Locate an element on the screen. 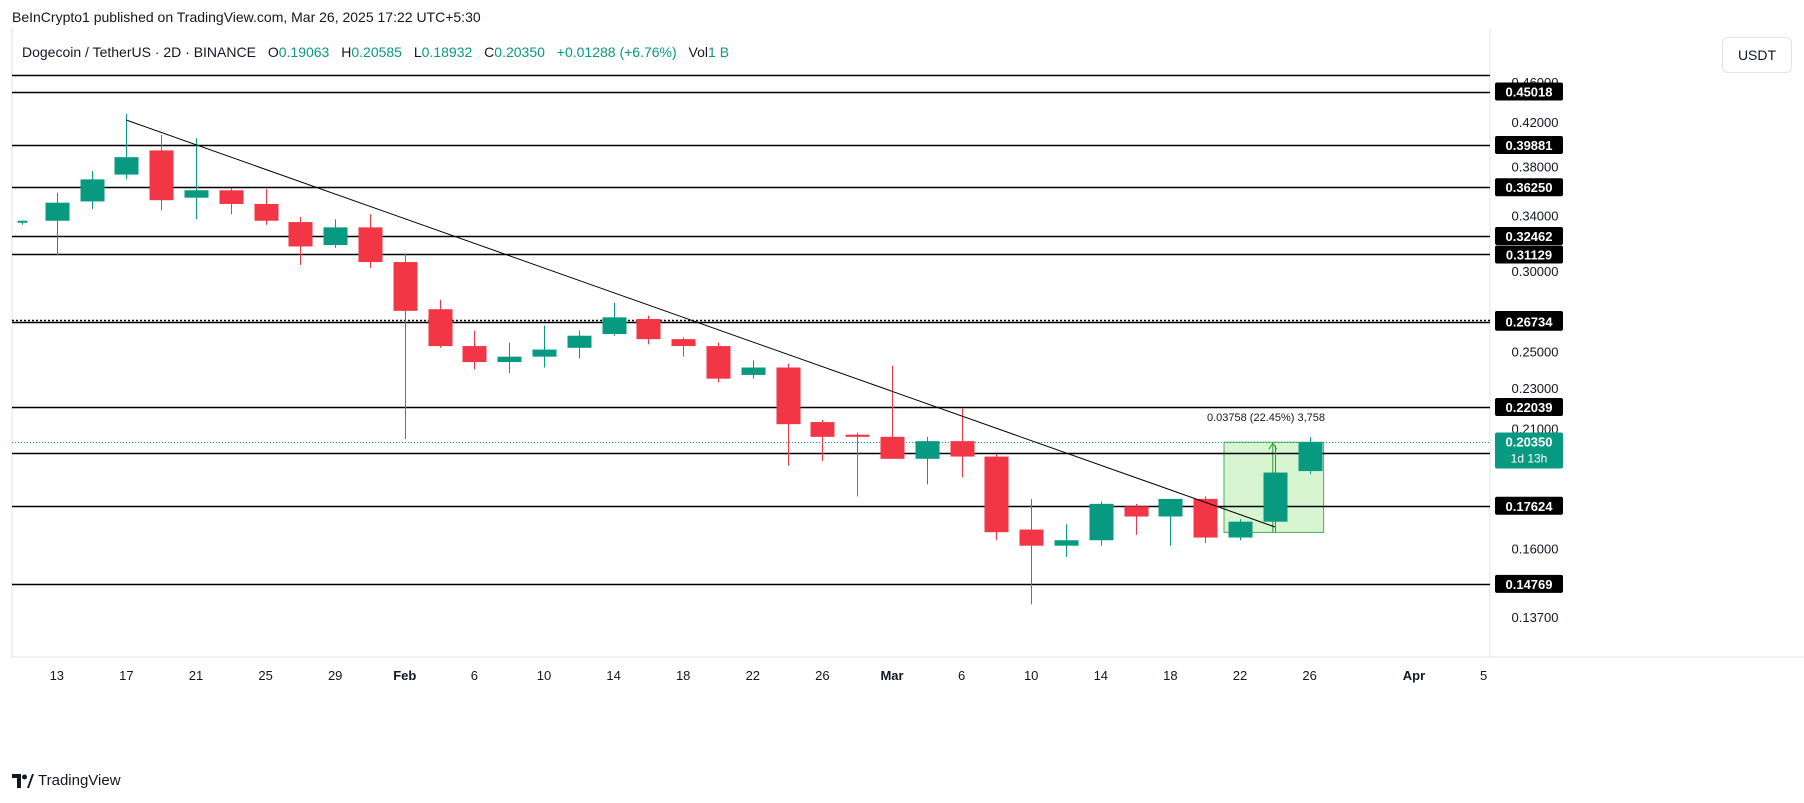 The height and width of the screenshot is (803, 1804). level-price-tag: 0.31129 is located at coordinates (1529, 254).